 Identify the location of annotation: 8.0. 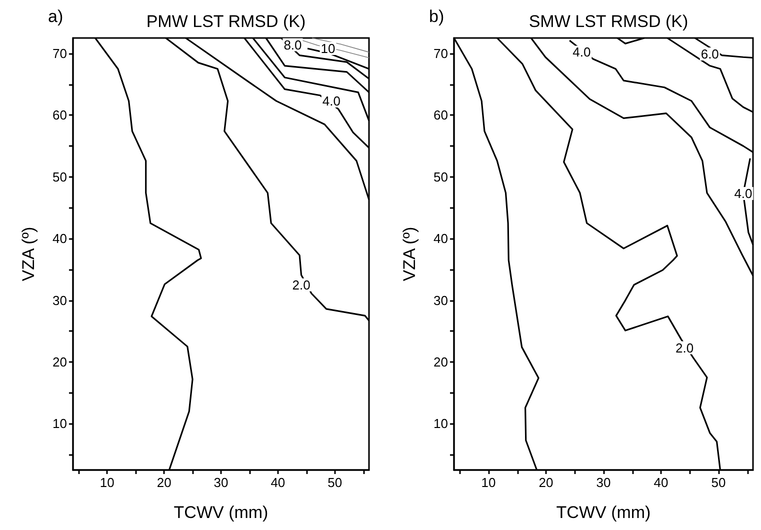
(293, 44).